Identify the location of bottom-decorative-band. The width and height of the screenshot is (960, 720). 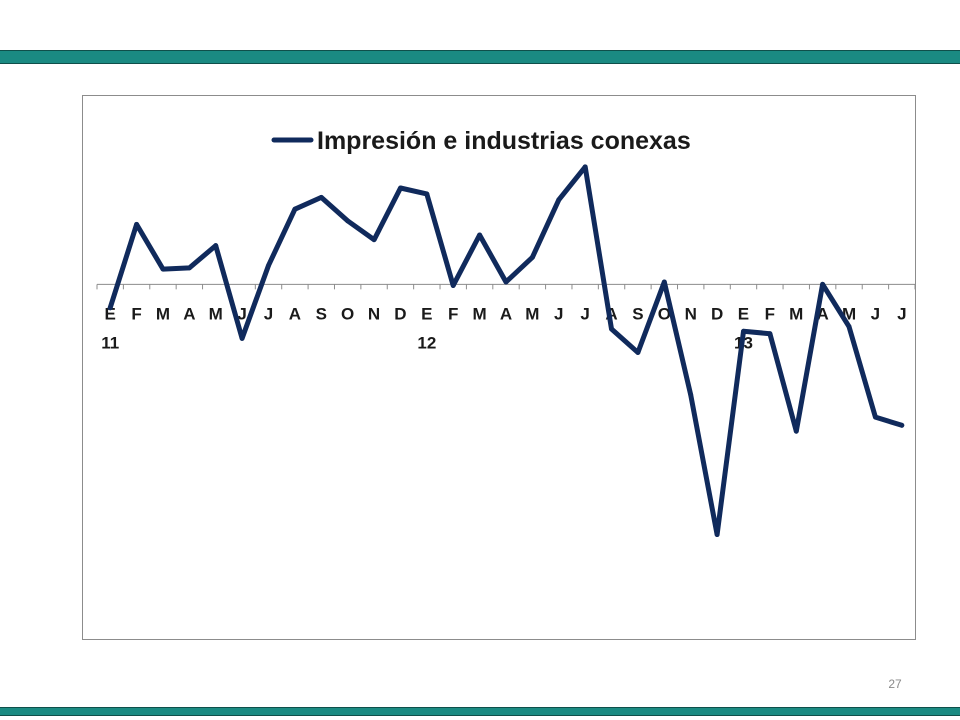
(480, 711).